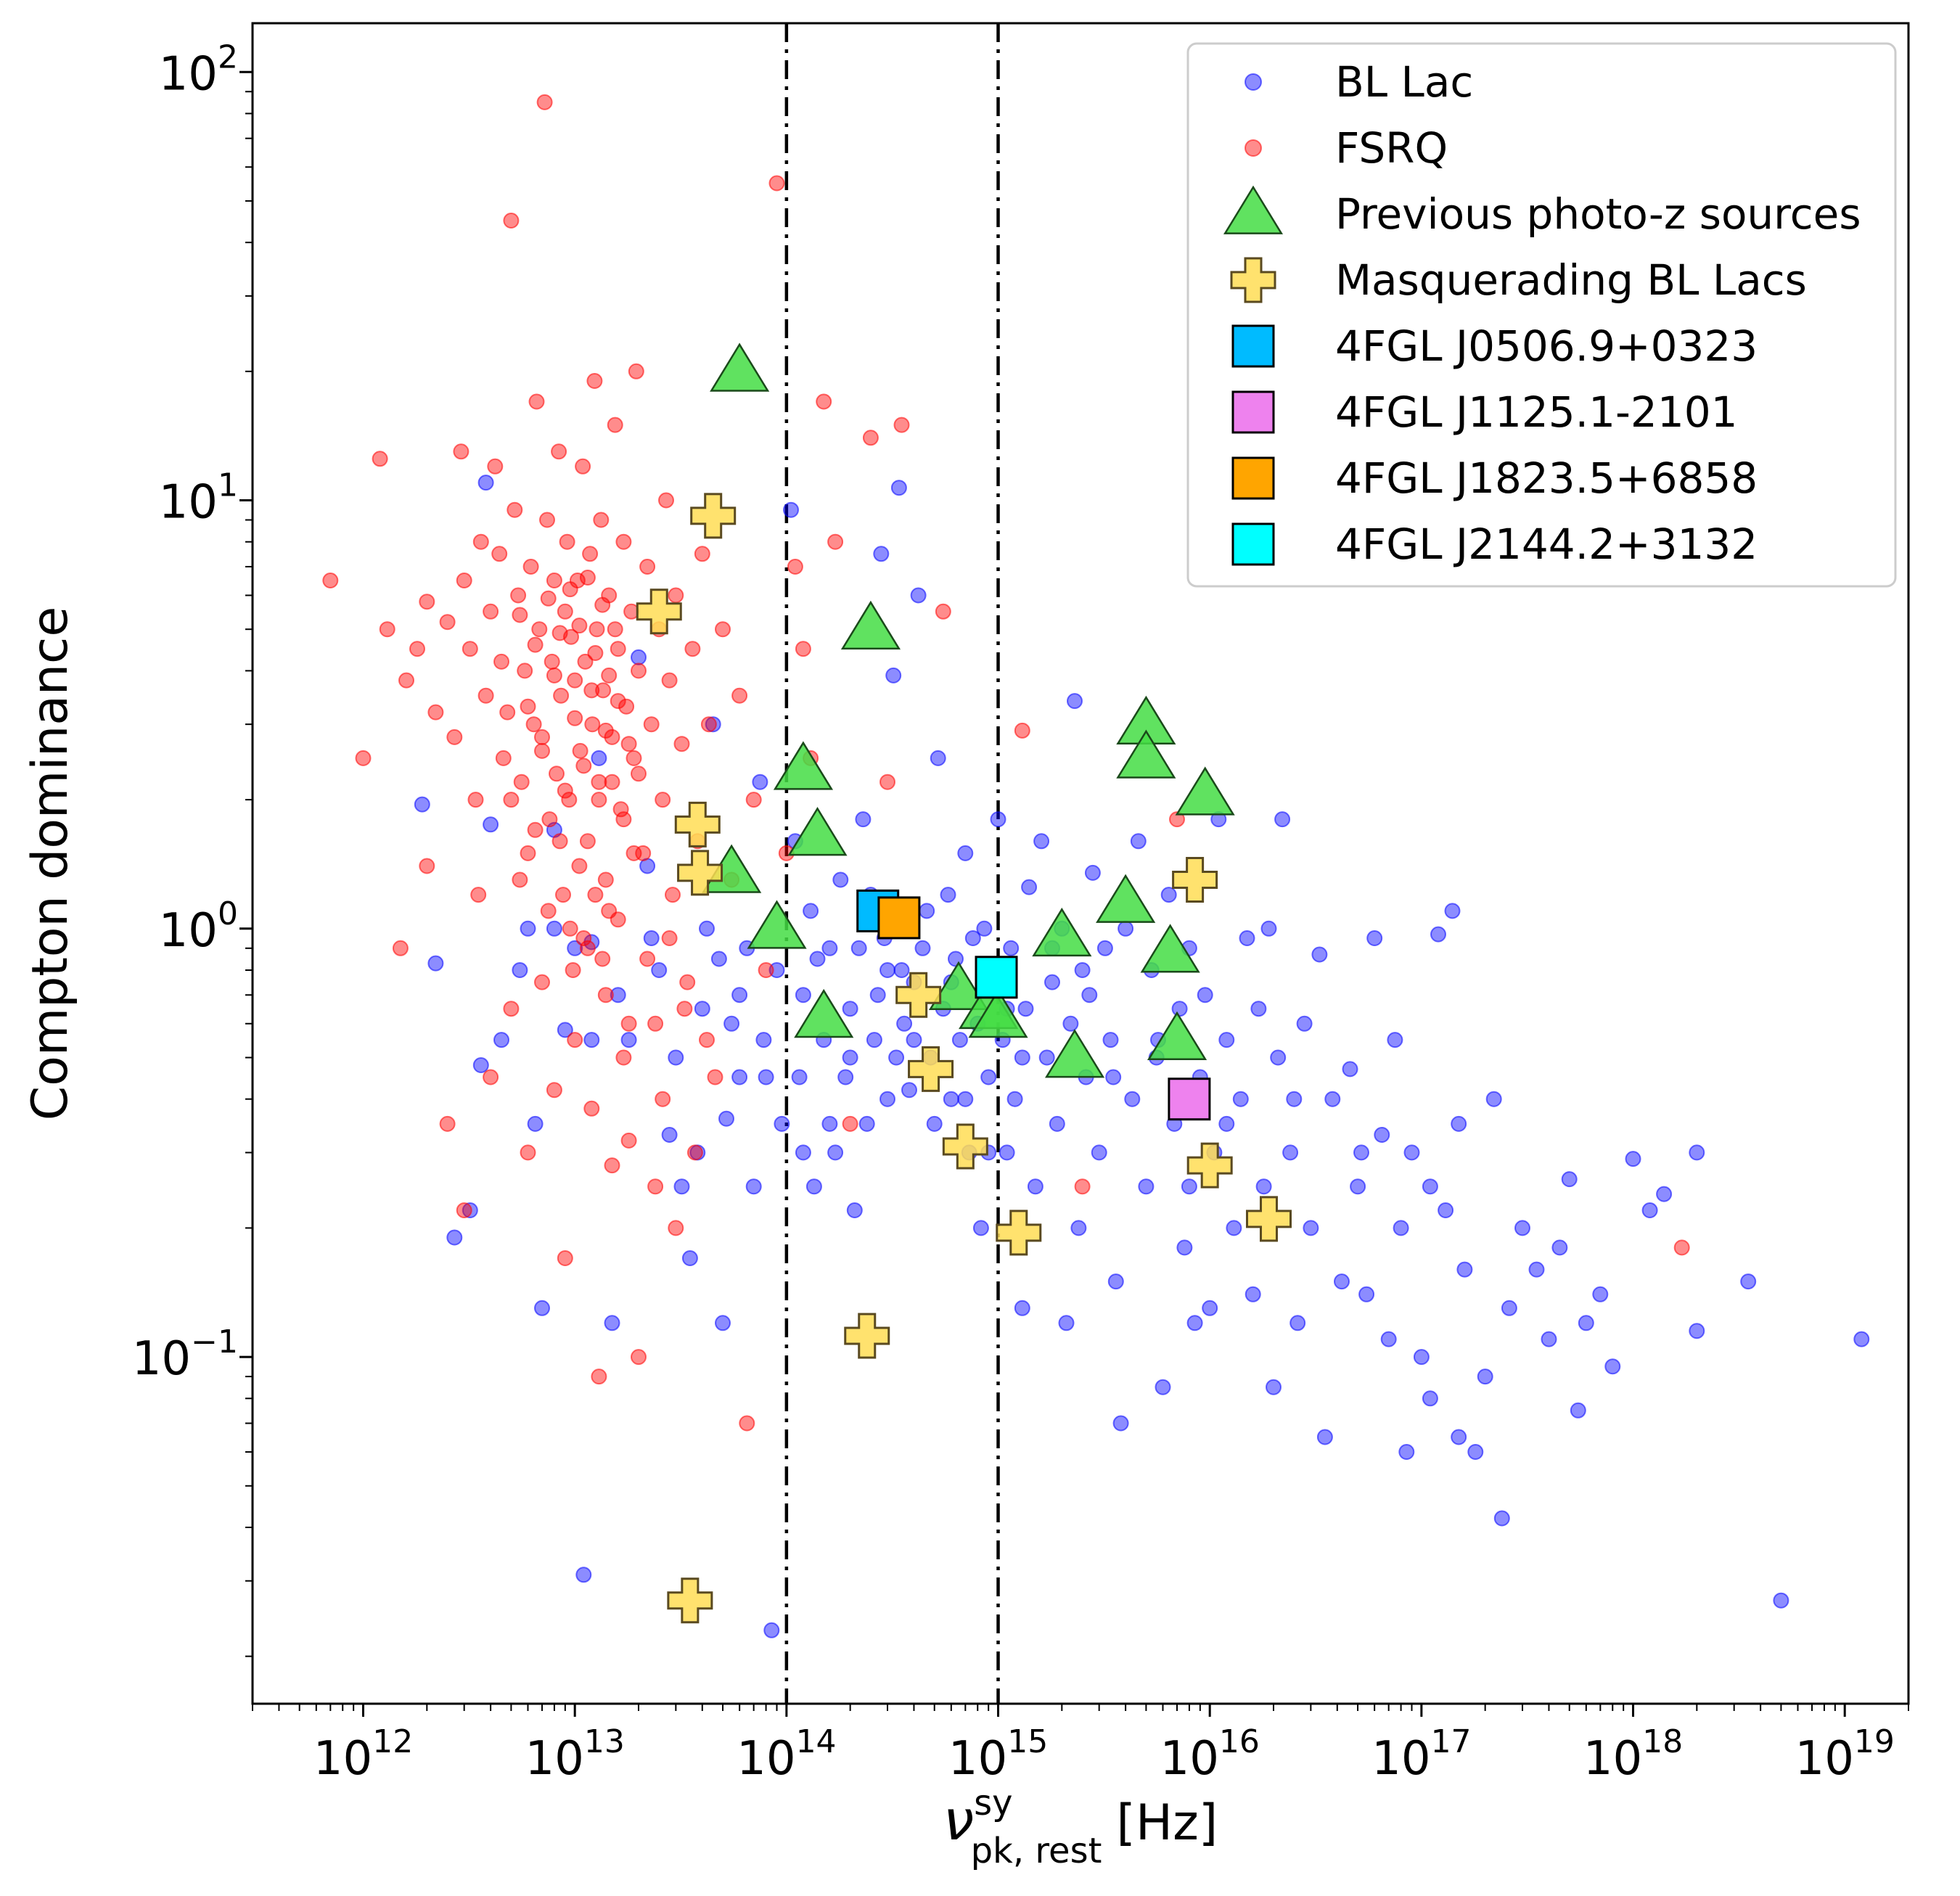 The width and height of the screenshot is (1960, 1896). I want to click on legend-box, so click(1541, 315).